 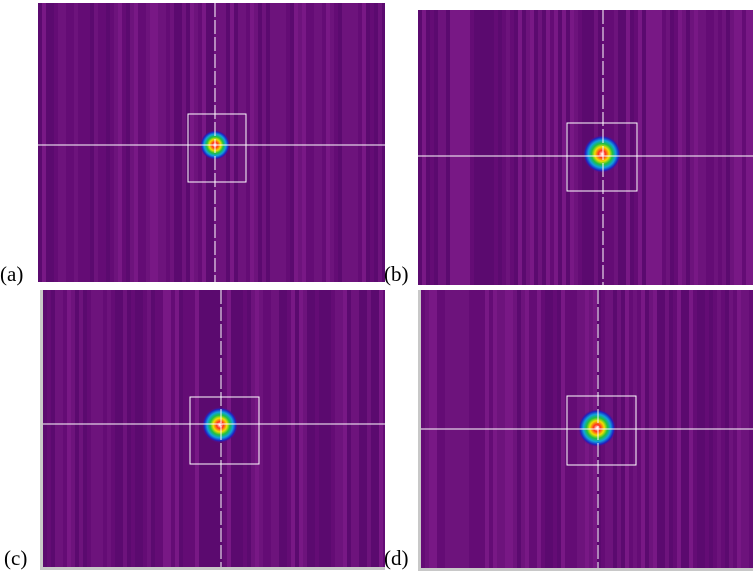 What do you see at coordinates (15, 558) in the screenshot?
I see `panel-label: (c)` at bounding box center [15, 558].